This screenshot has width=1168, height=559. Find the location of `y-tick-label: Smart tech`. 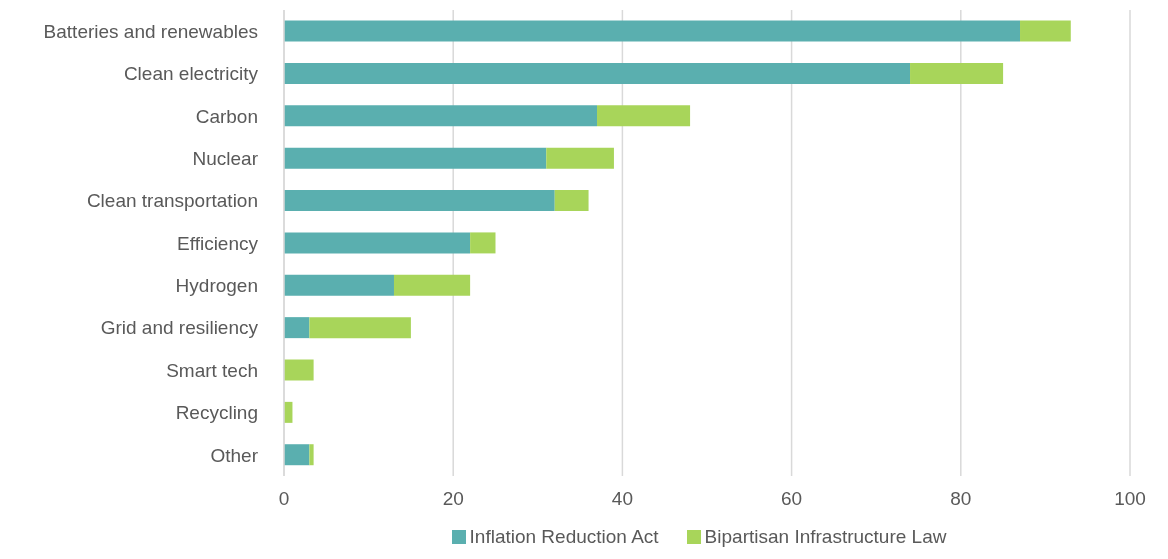

y-tick-label: Smart tech is located at coordinates (212, 370).